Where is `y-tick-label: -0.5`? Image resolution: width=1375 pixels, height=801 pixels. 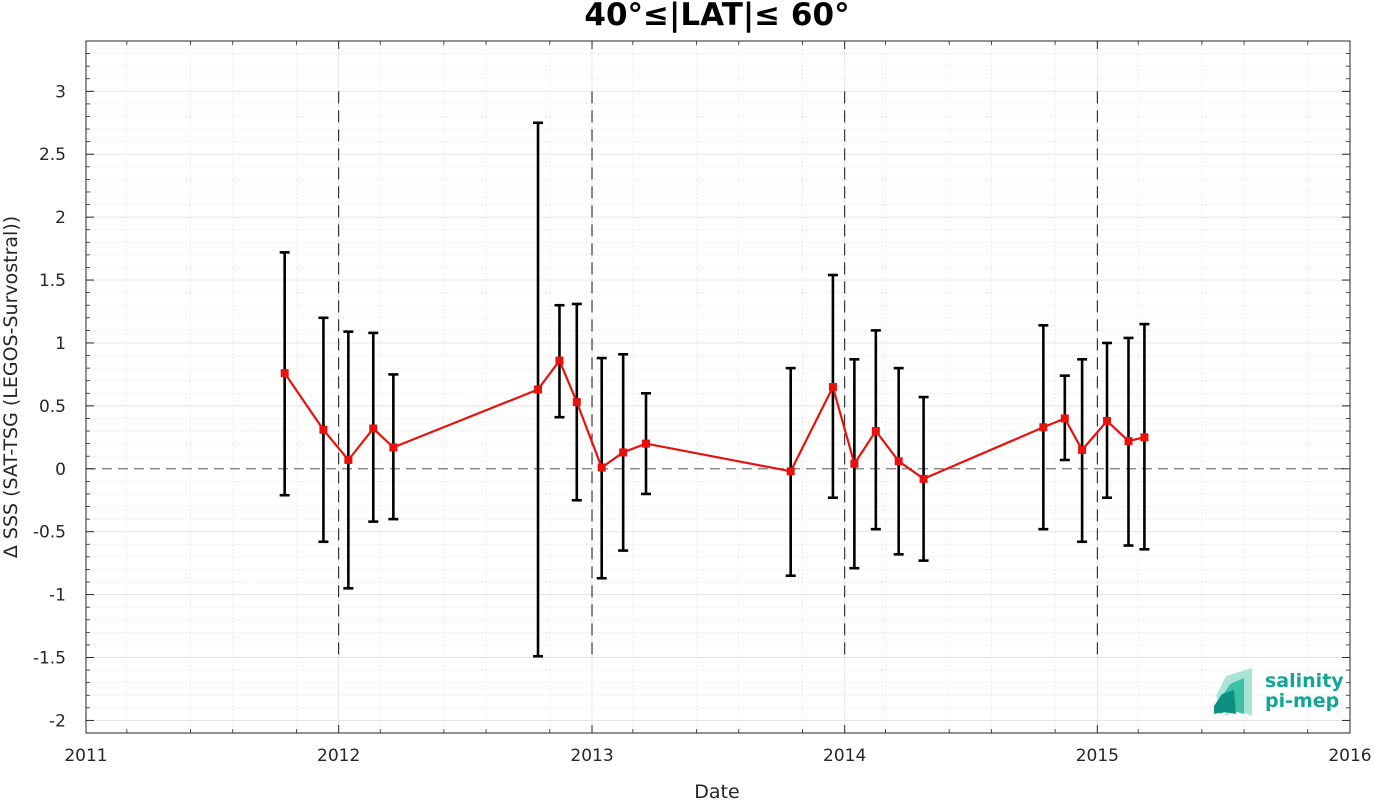 y-tick-label: -0.5 is located at coordinates (49, 533).